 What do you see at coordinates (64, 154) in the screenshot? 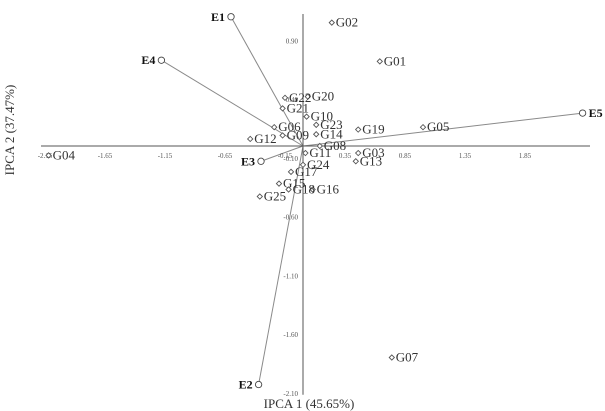
I see `genotype-label-g04: G04` at bounding box center [64, 154].